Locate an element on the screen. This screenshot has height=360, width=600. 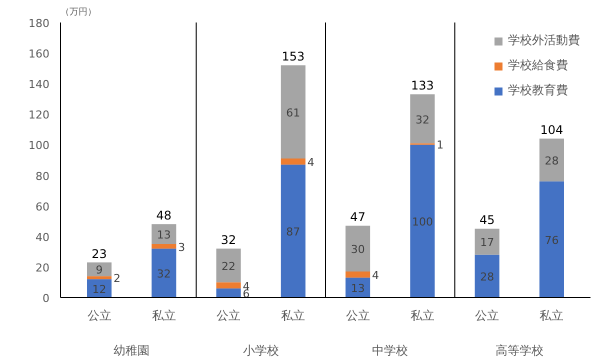
y-tick-label: 60 is located at coordinates (43, 207).